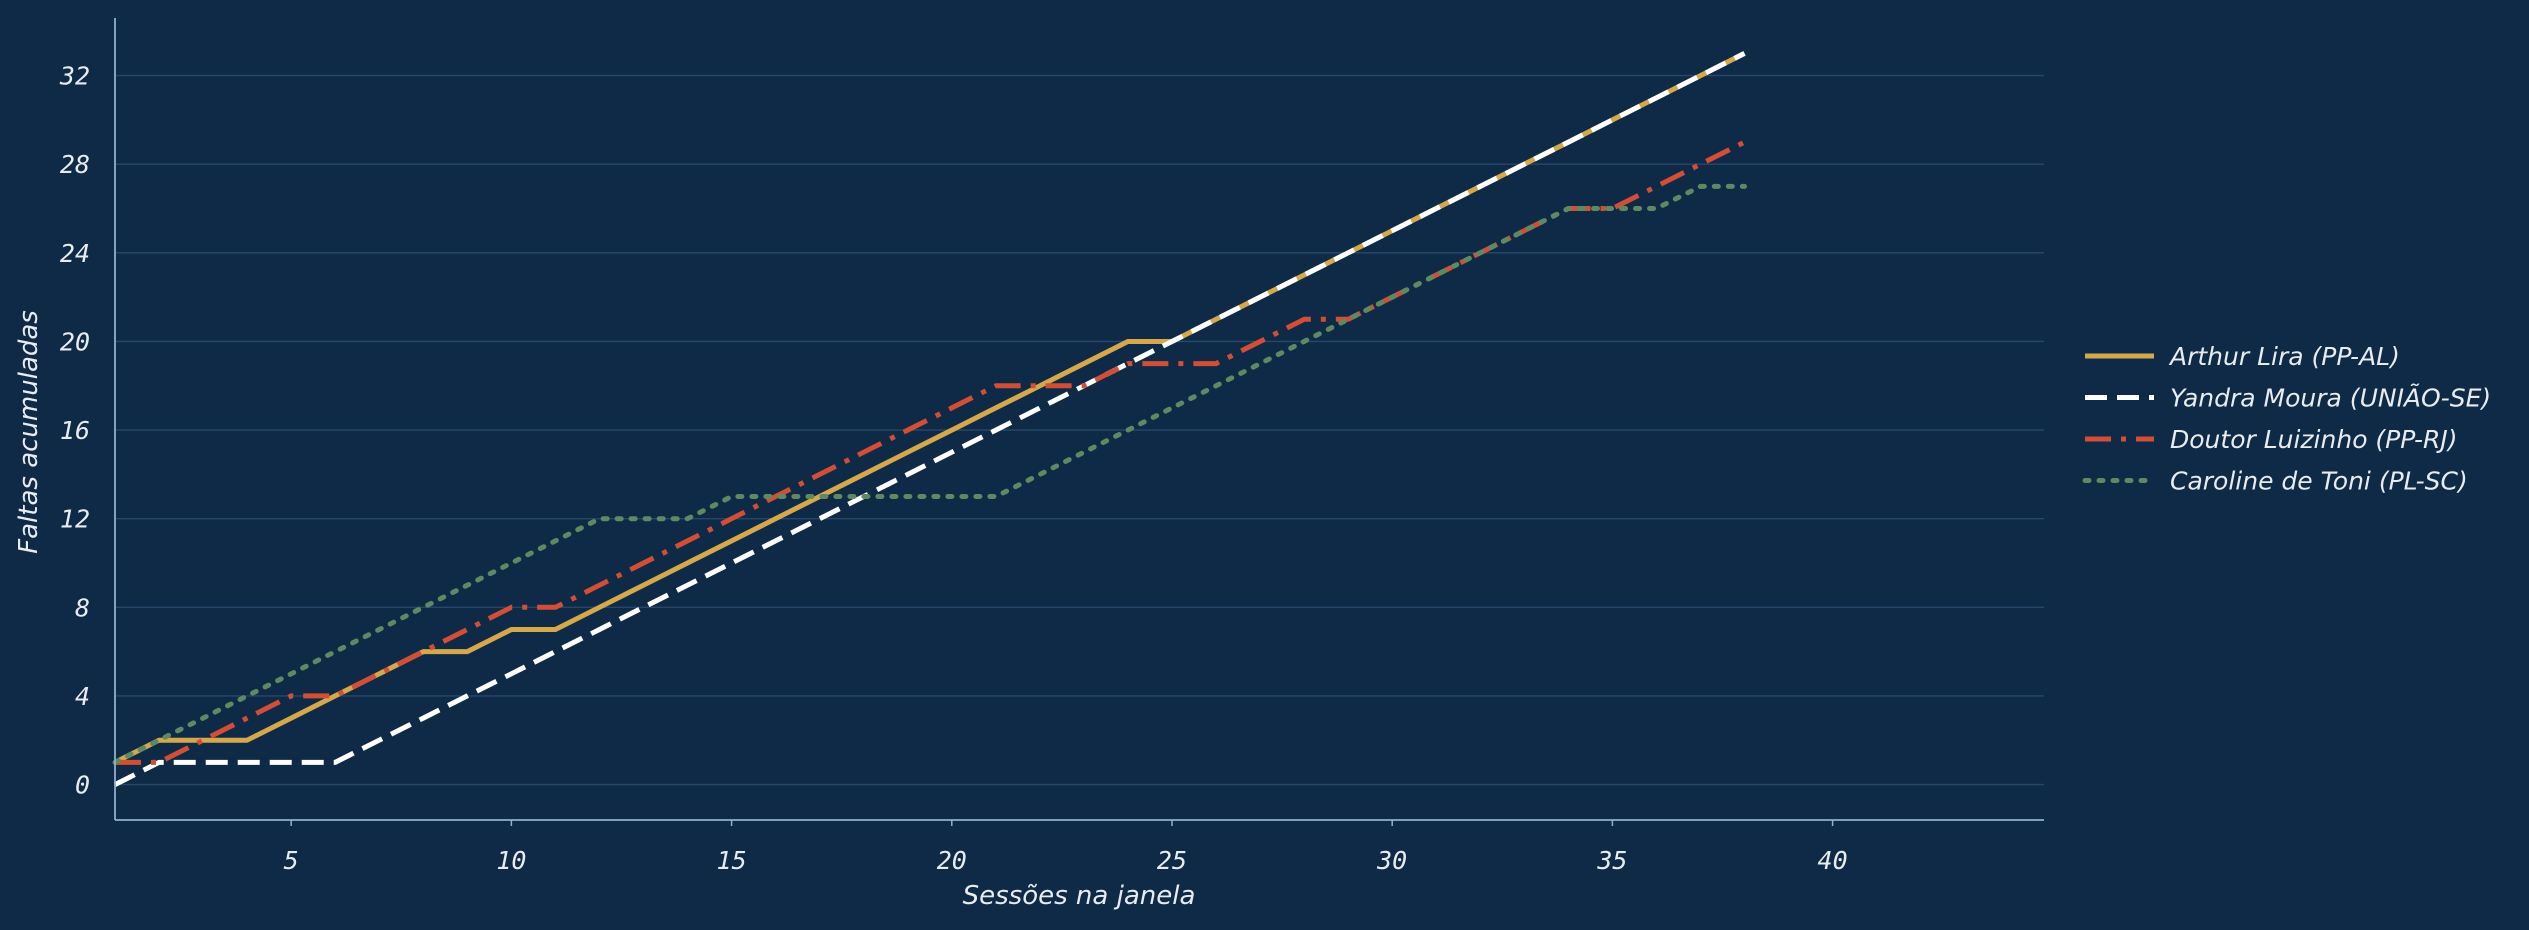  What do you see at coordinates (732, 860) in the screenshot?
I see `x-tick-label: 15` at bounding box center [732, 860].